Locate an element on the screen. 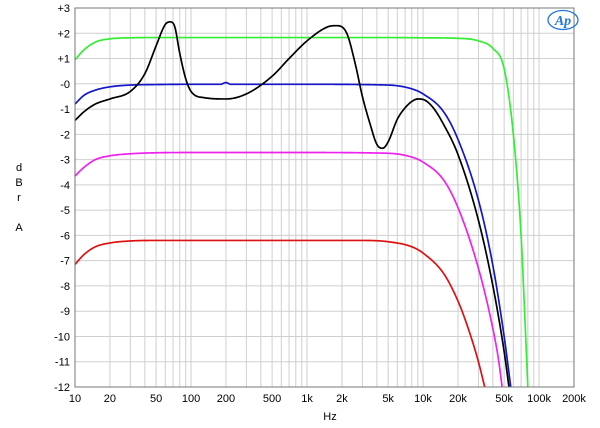 The image size is (600, 428). x-tick-label: 1k is located at coordinates (307, 399).